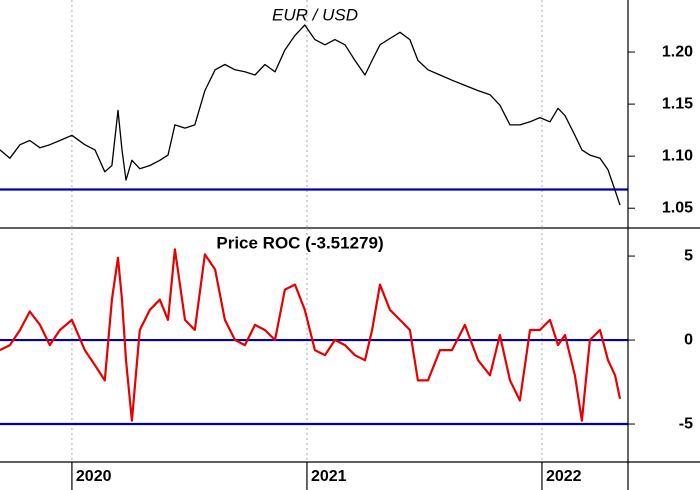 This screenshot has width=700, height=490. Describe the element at coordinates (677, 103) in the screenshot. I see `y-tick-label: 1.15` at that location.